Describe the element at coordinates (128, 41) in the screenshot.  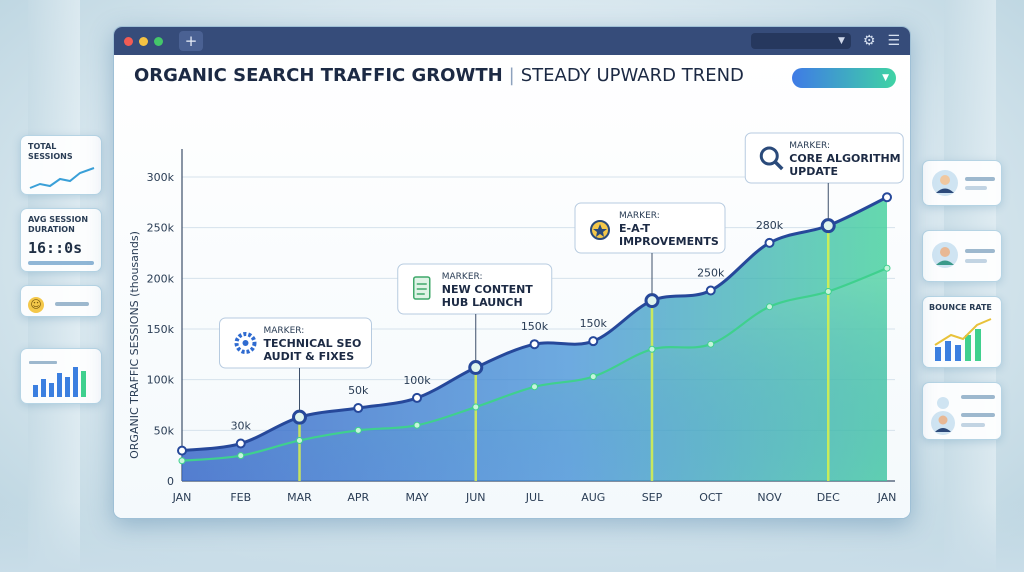
I see `close-dot` at that location.